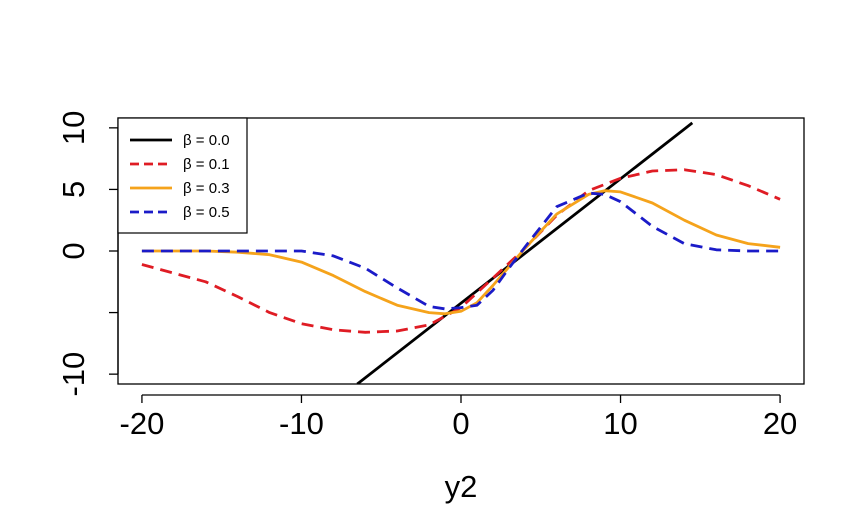 The image size is (865, 532). Describe the element at coordinates (73, 250) in the screenshot. I see `y-tick-label: 0` at that location.